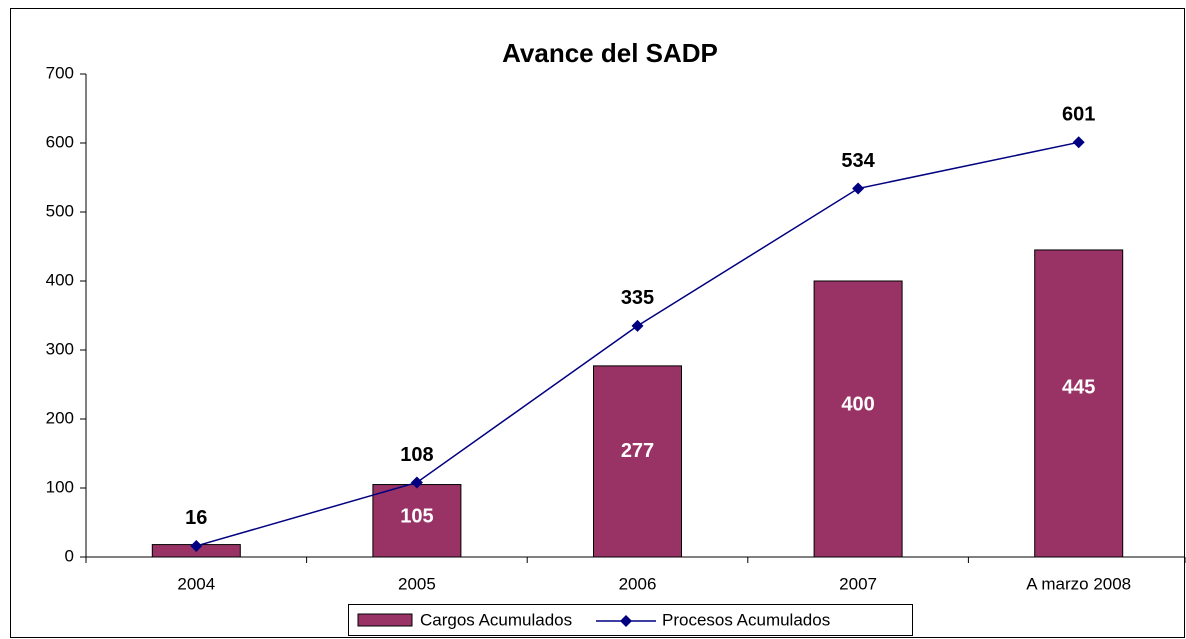  I want to click on point-label: 335, so click(637, 298).